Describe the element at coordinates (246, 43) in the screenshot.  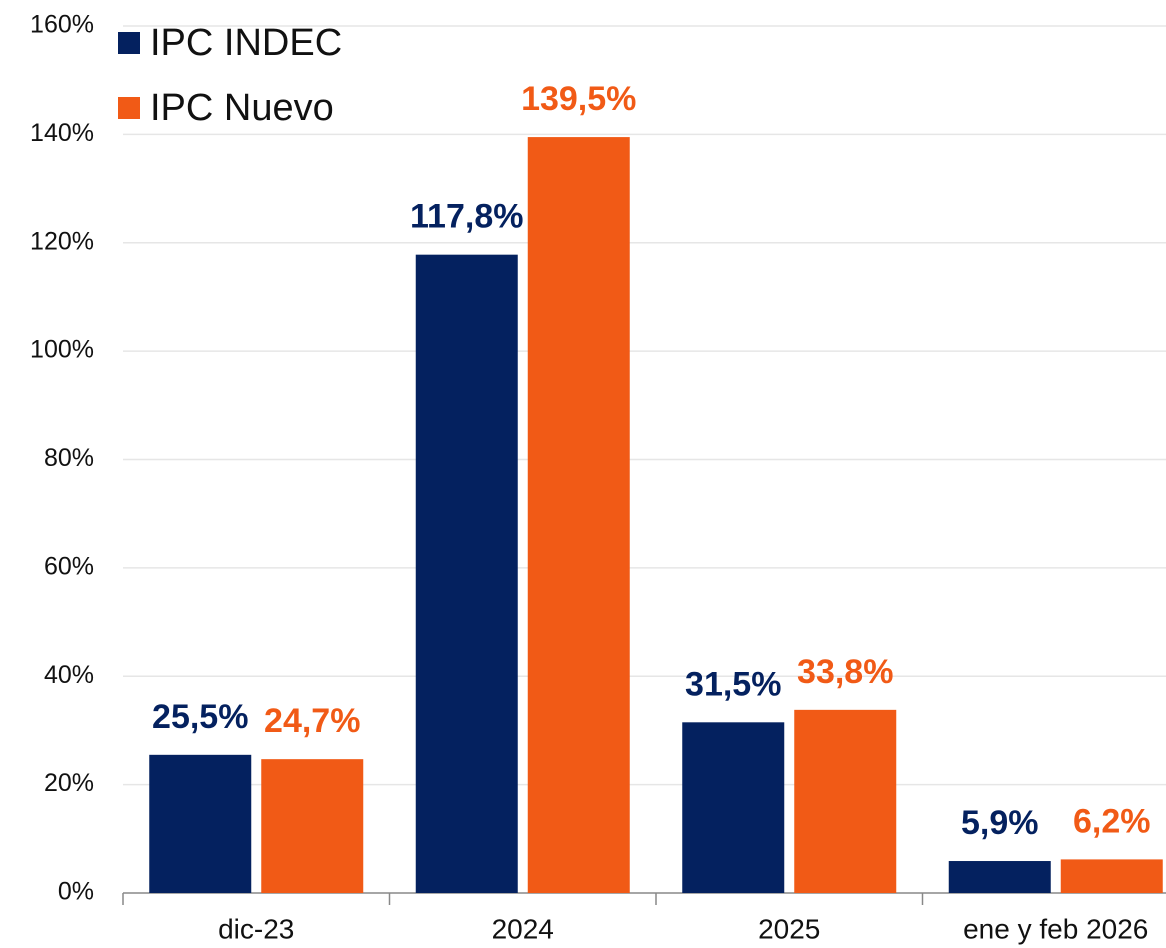
I see `legend-label: IPC INDEC` at that location.